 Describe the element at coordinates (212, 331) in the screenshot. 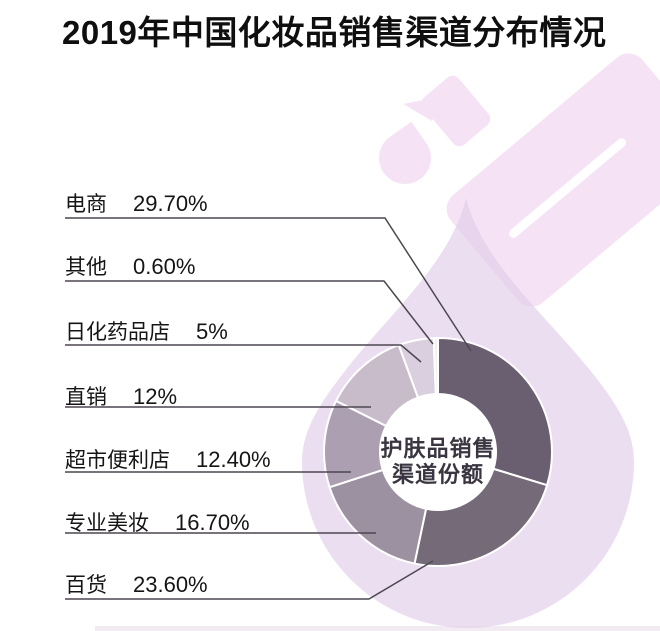

I see `legend-value: 5%` at that location.